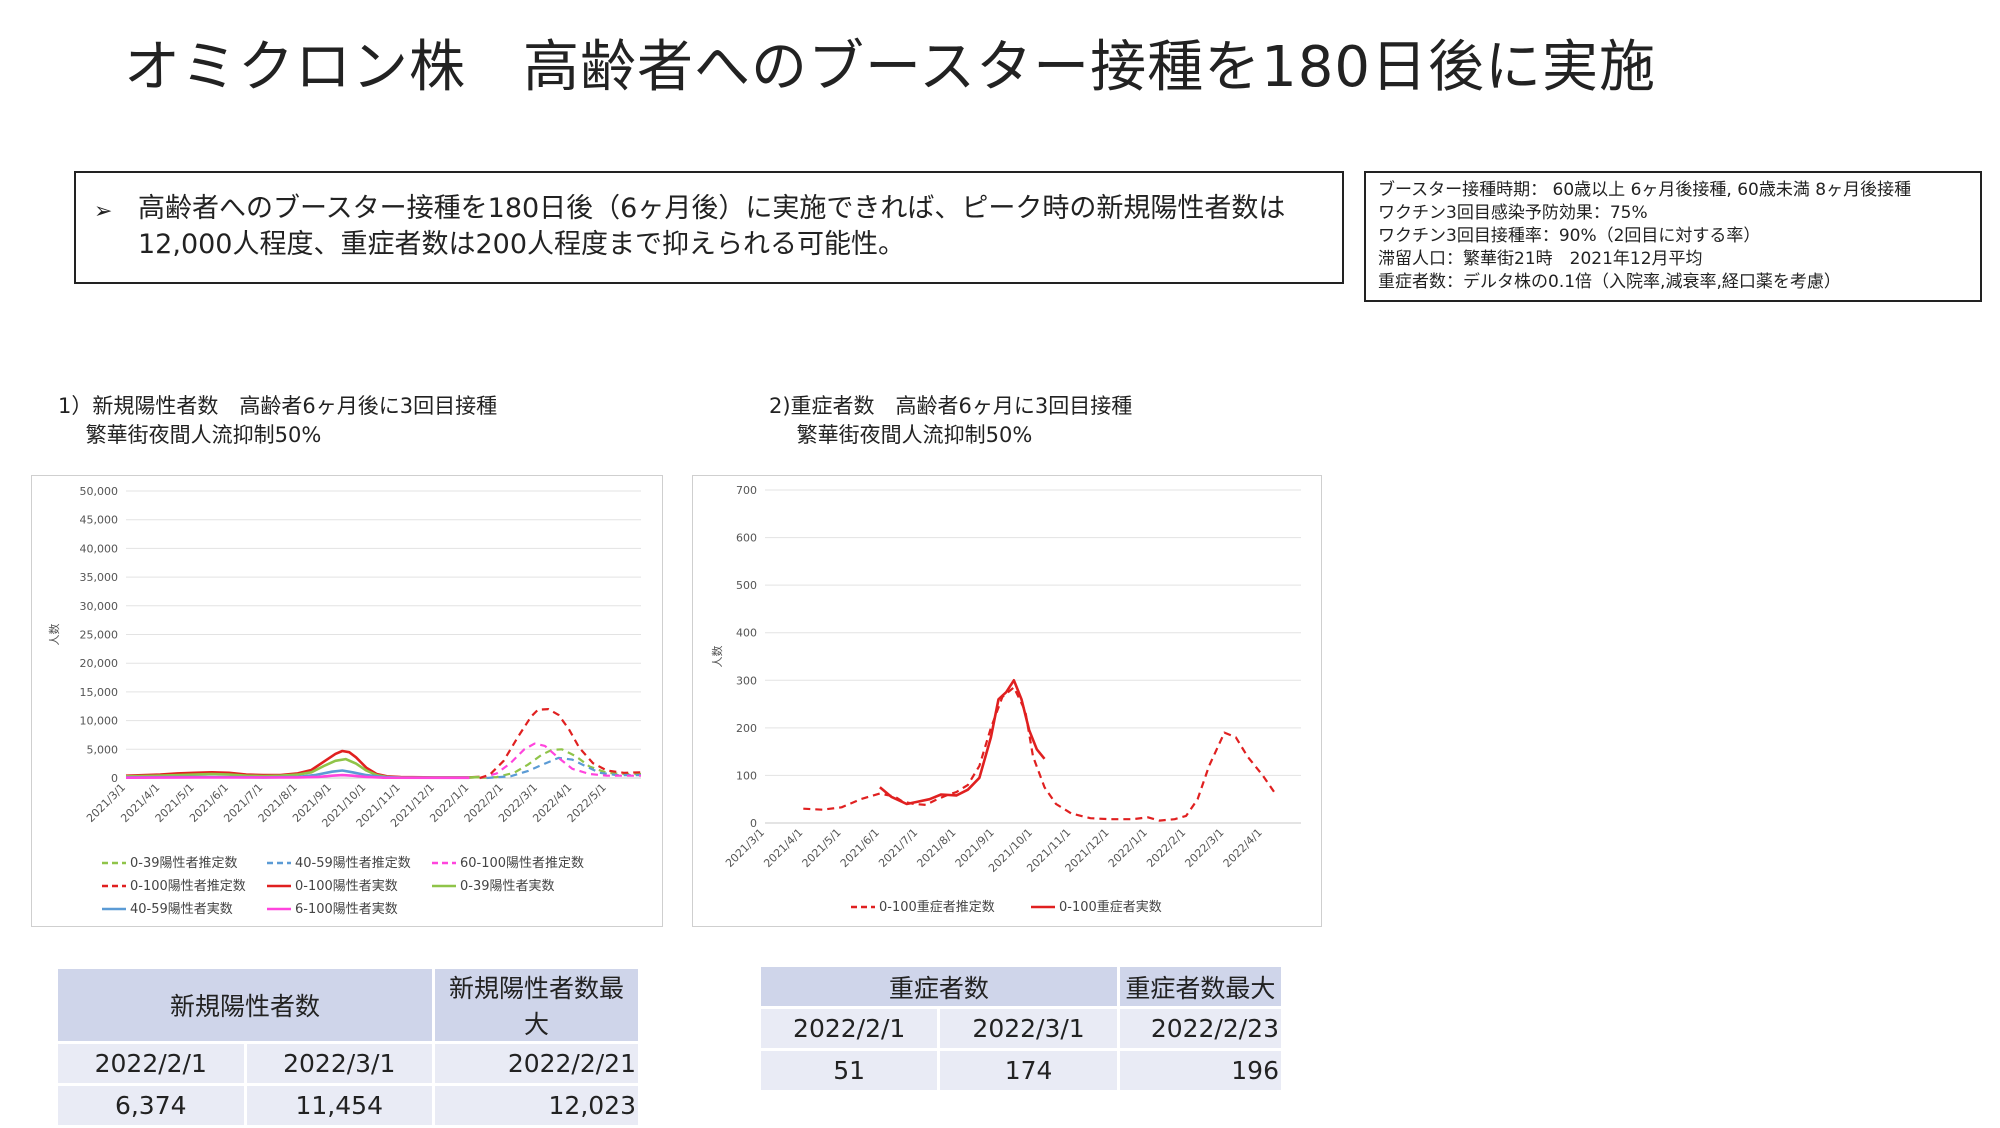 The image size is (2000, 1128). Describe the element at coordinates (746, 633) in the screenshot. I see `chart2-ytick-label: 400` at that location.